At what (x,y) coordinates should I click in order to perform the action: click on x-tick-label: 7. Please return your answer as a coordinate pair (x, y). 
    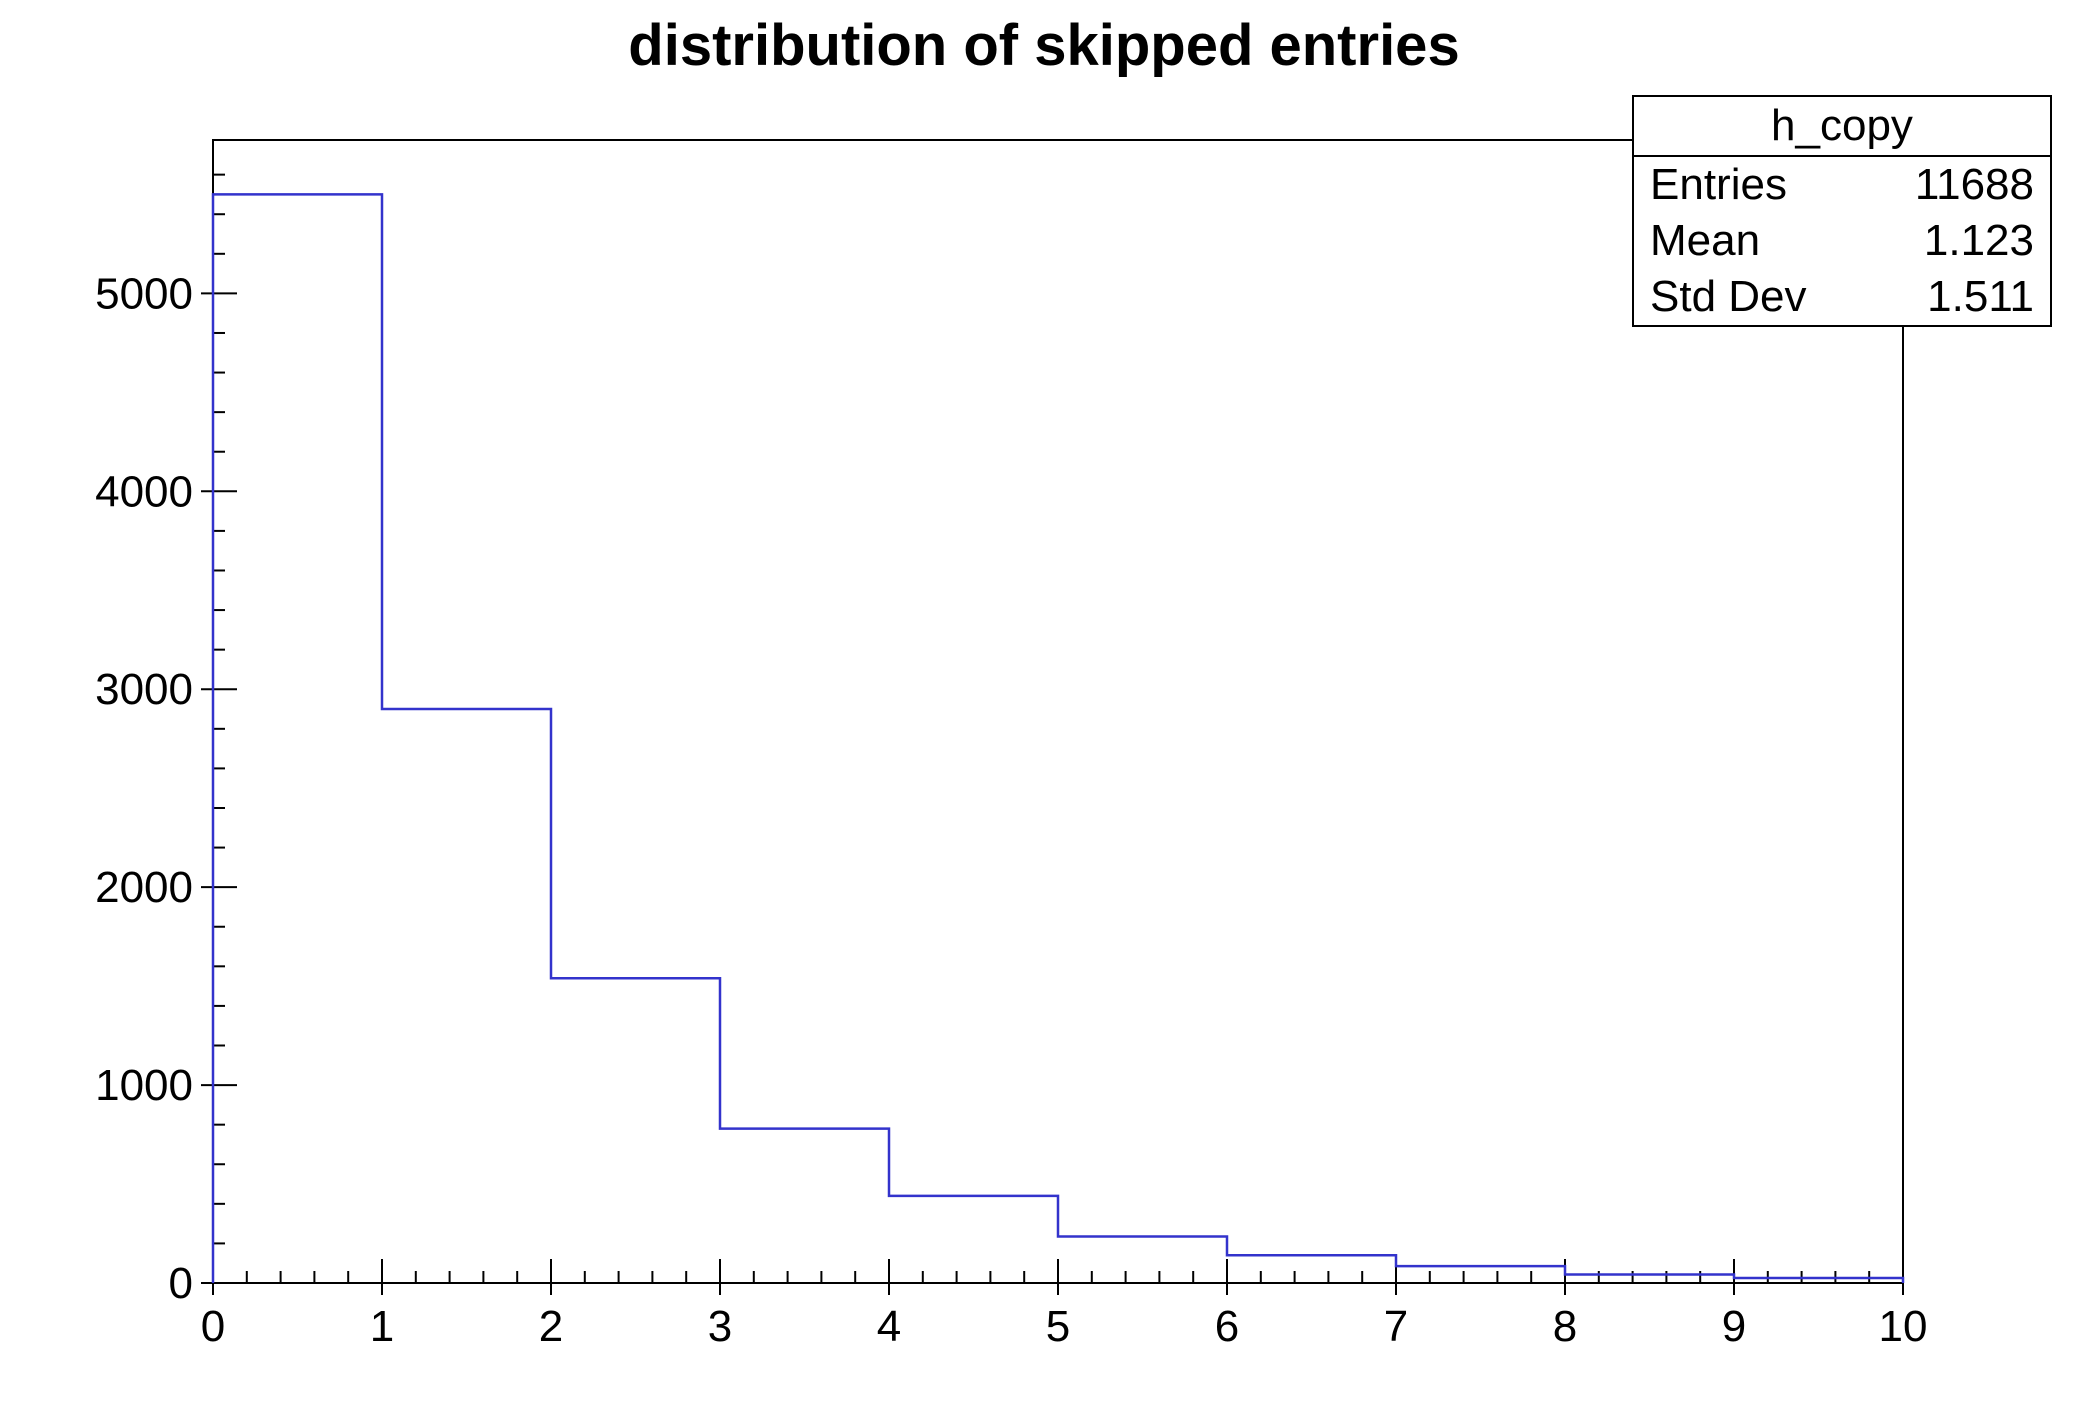
    Looking at the image, I should click on (1396, 1326).